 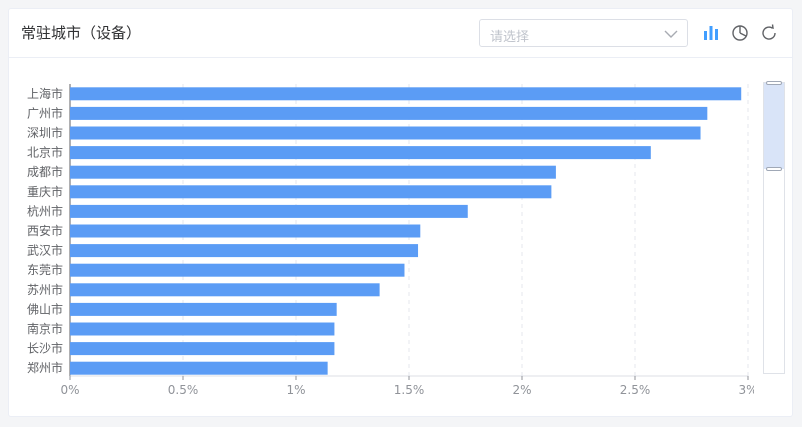 What do you see at coordinates (244, 251) in the screenshot?
I see `bar-武汉市` at bounding box center [244, 251].